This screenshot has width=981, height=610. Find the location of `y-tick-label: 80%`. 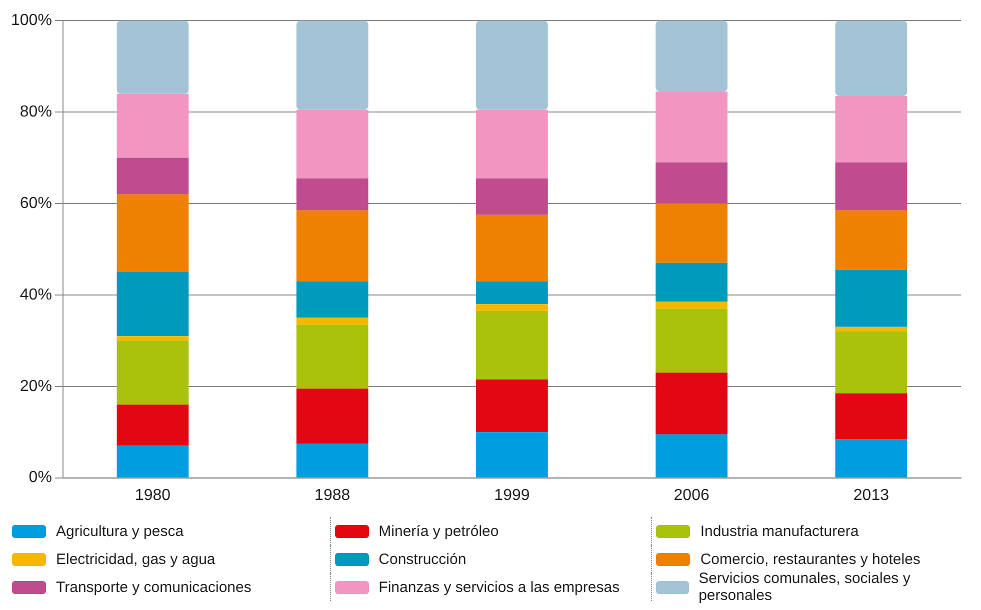

y-tick-label: 80% is located at coordinates (36, 111).